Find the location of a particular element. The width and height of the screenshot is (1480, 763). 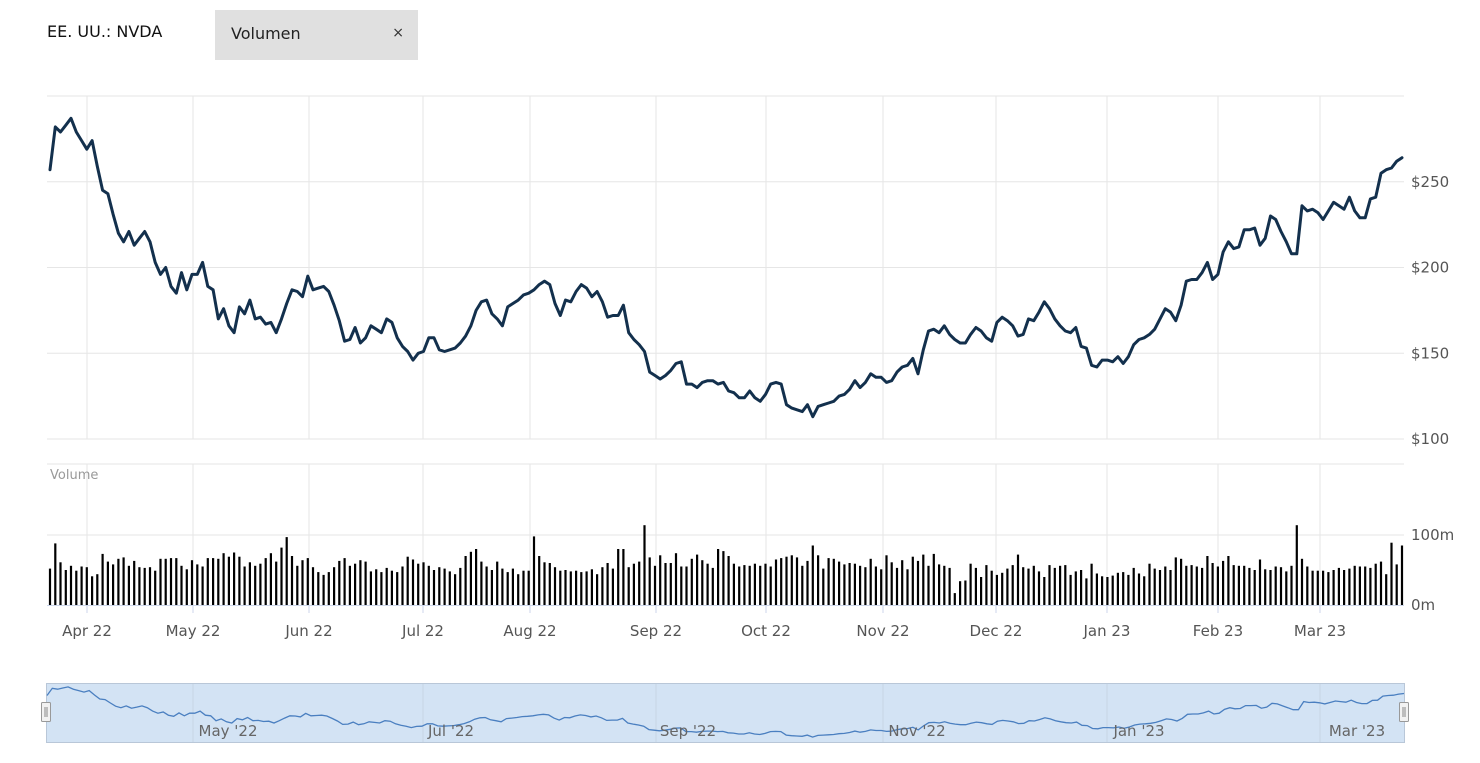

volume-y-axis: 100m 0m is located at coordinates (1432, 570).